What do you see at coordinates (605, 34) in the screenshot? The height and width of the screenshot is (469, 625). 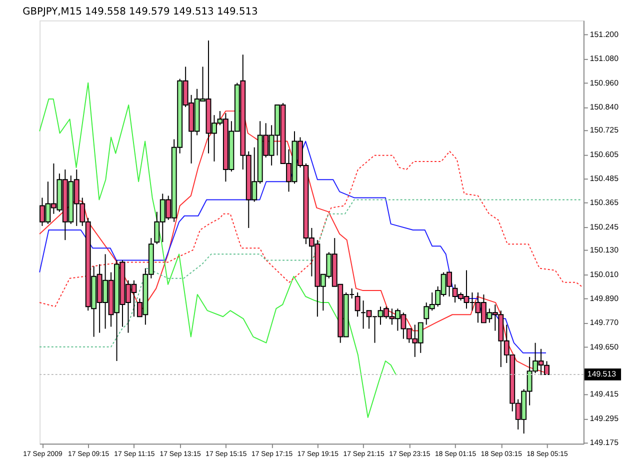 I see `y-tick-label: 151.200` at bounding box center [605, 34].